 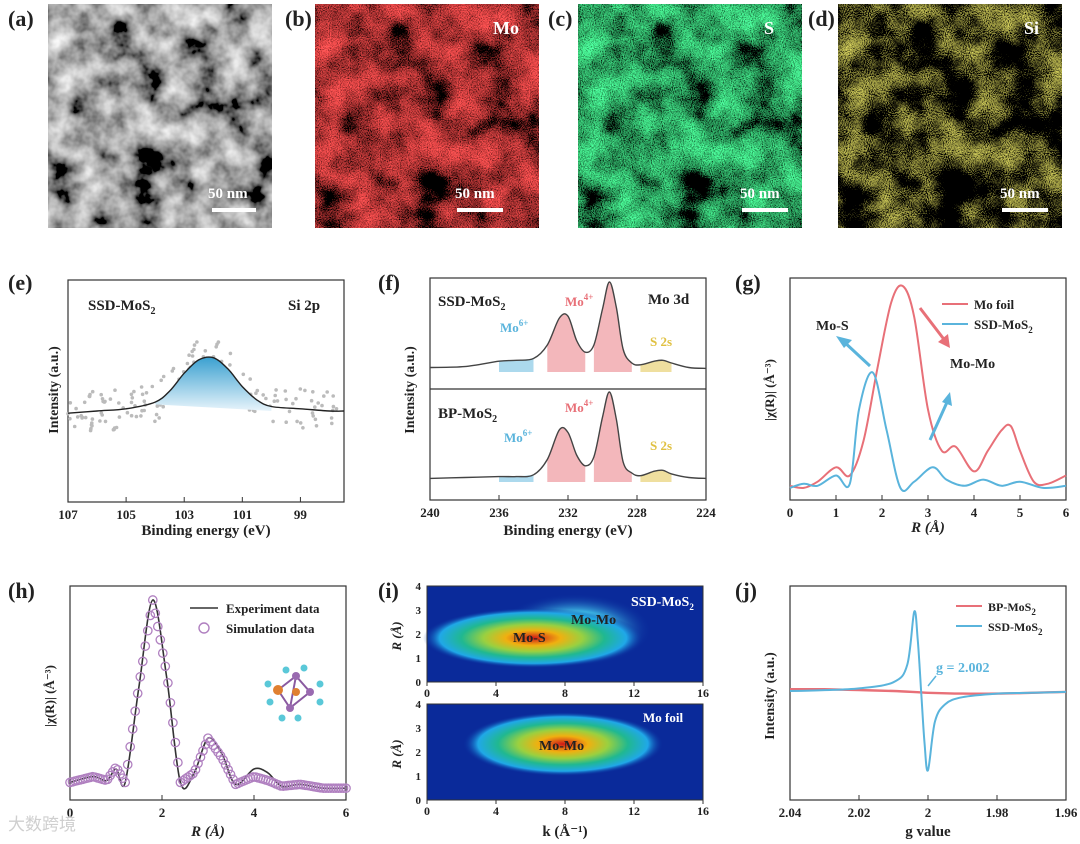 I want to click on chart-g-tick-label: 4, so click(x=974, y=512).